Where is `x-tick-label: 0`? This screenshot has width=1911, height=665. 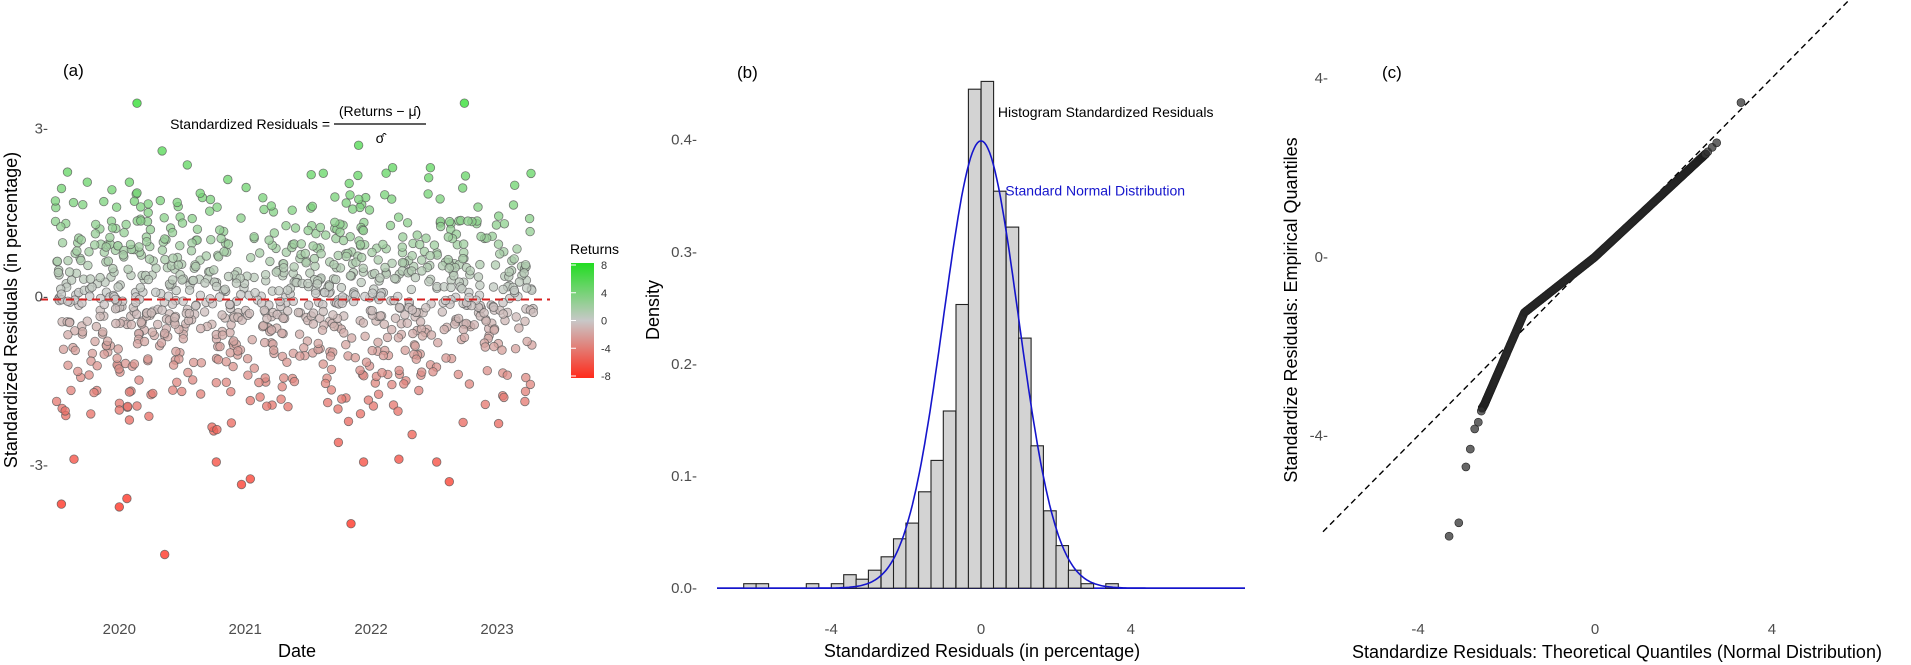
x-tick-label: 0 is located at coordinates (981, 629).